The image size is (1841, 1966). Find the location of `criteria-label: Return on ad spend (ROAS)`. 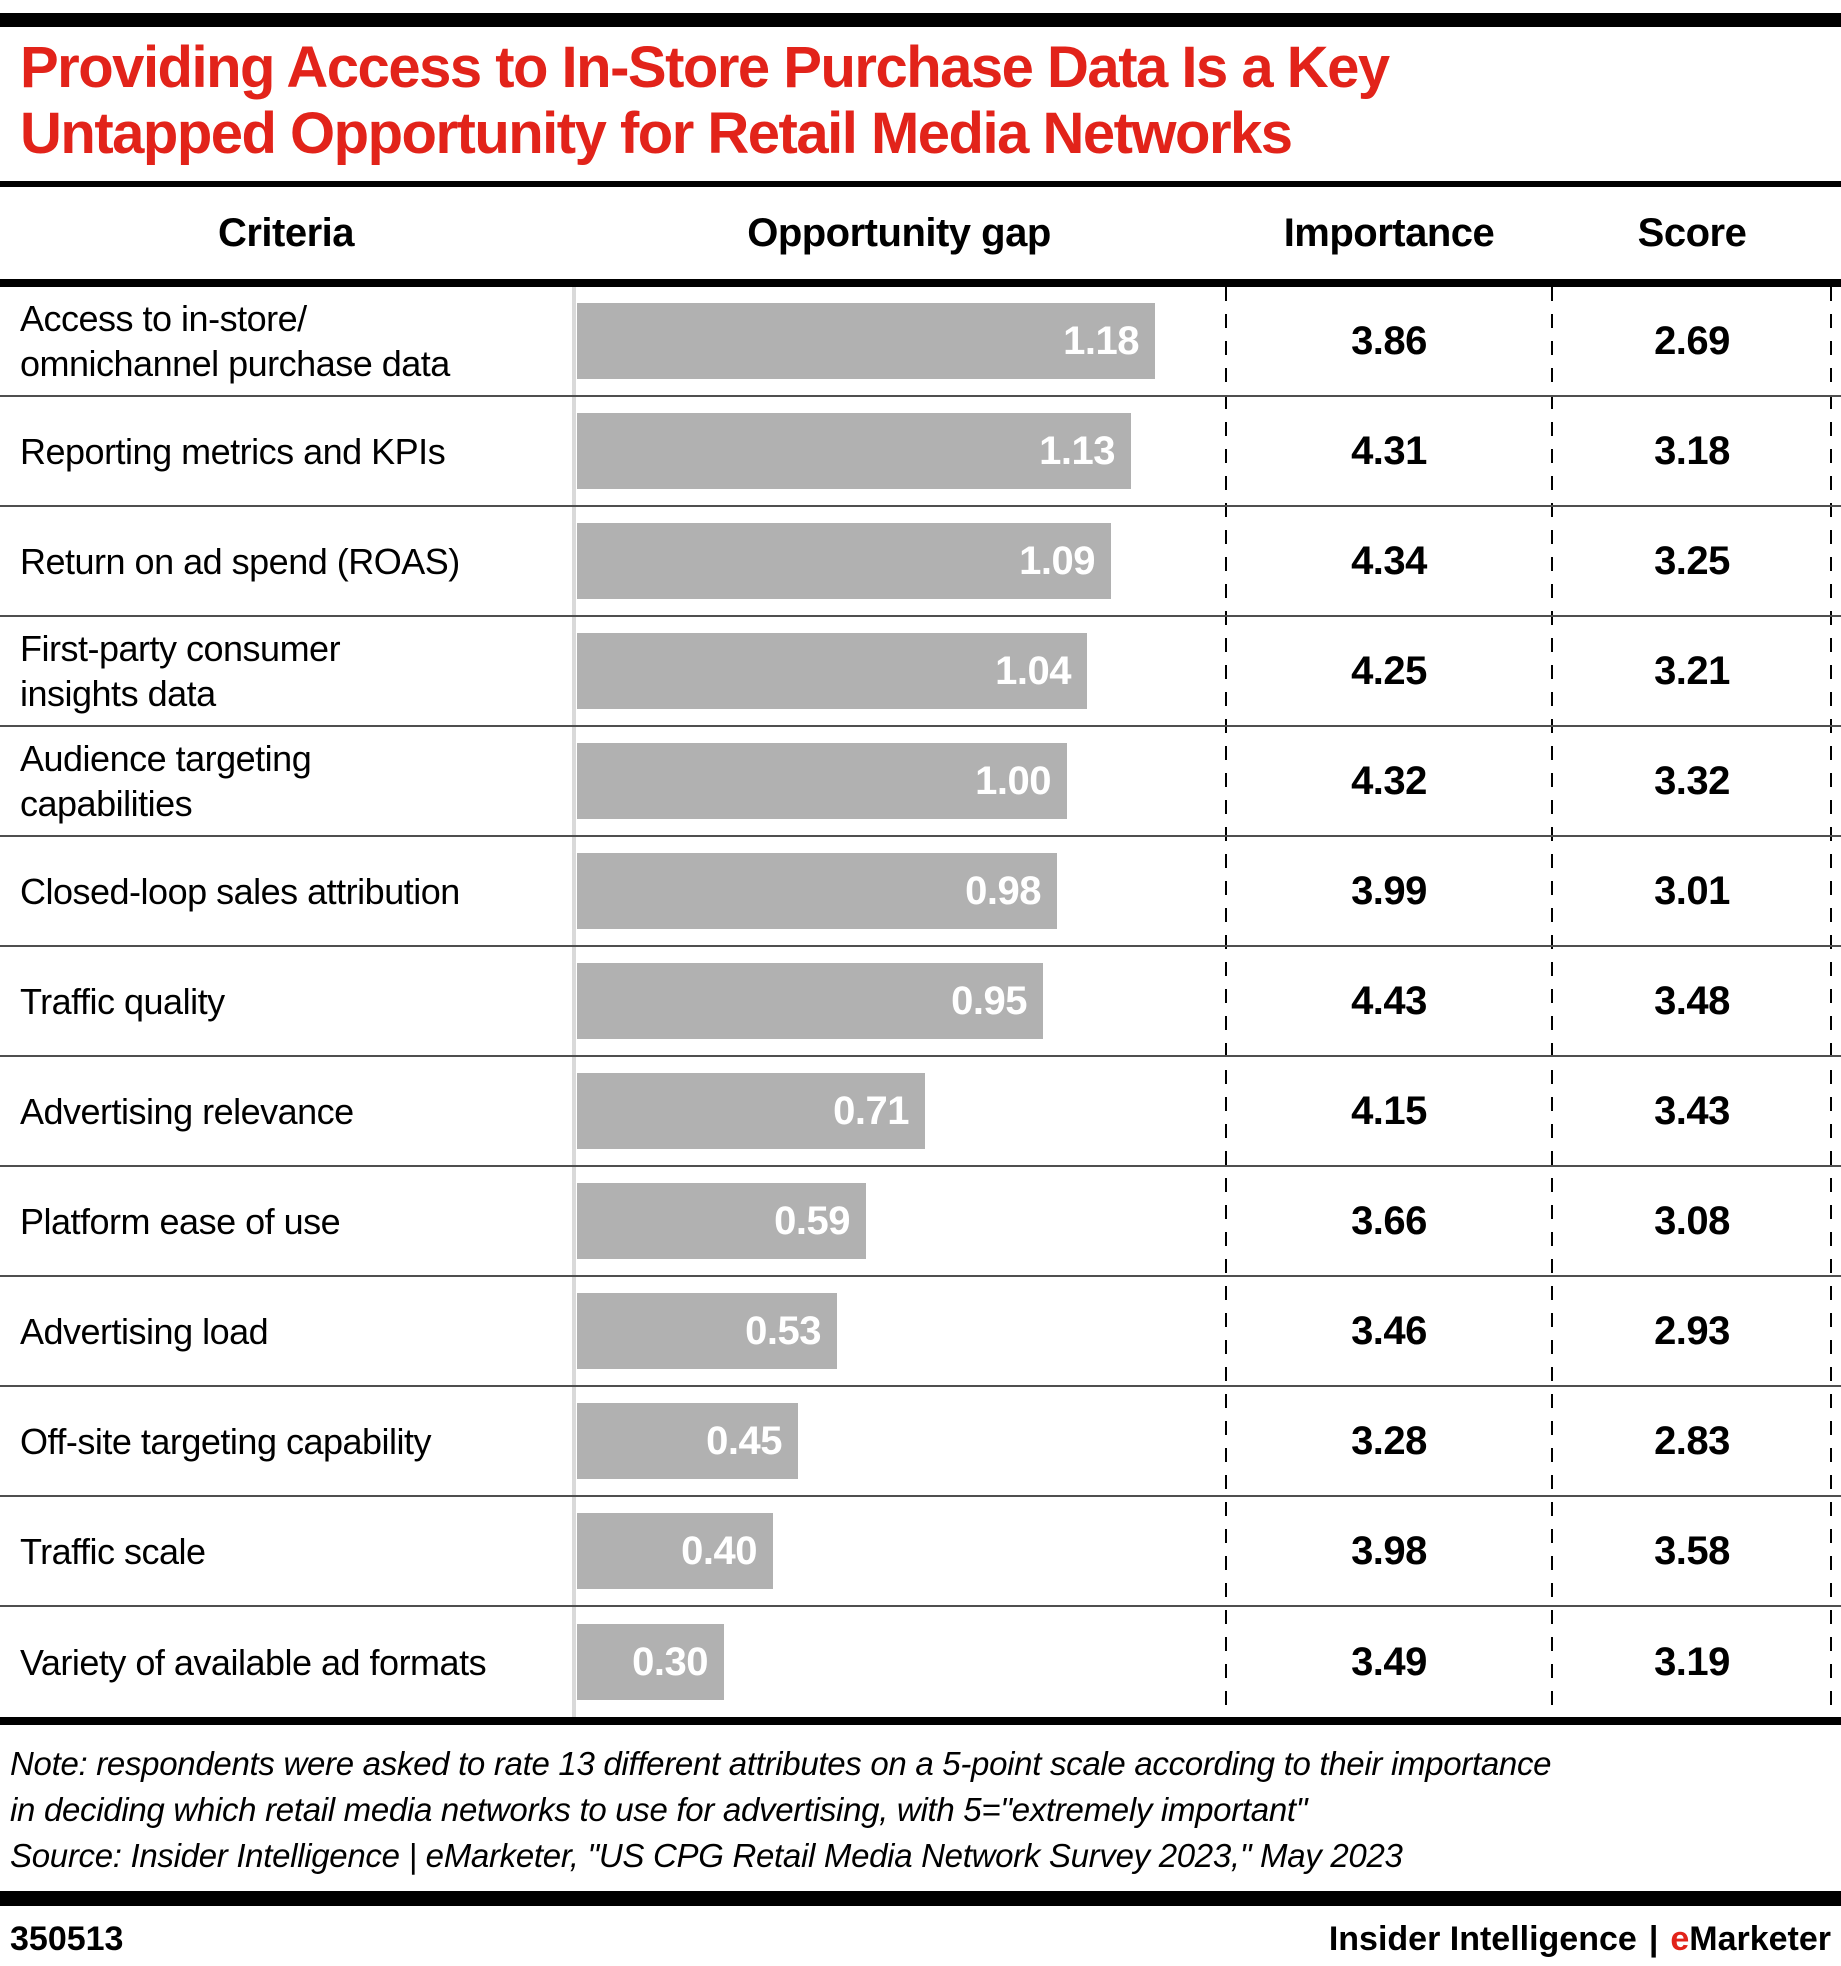

criteria-label: Return on ad spend (ROAS) is located at coordinates (240, 561).